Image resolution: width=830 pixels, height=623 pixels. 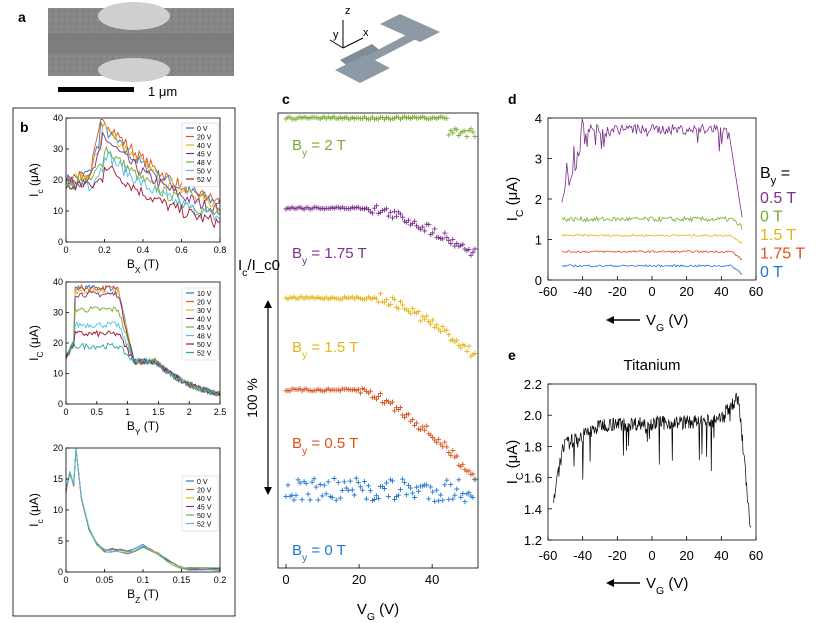 I want to click on y-tick-label: 10, so click(x=58, y=510).